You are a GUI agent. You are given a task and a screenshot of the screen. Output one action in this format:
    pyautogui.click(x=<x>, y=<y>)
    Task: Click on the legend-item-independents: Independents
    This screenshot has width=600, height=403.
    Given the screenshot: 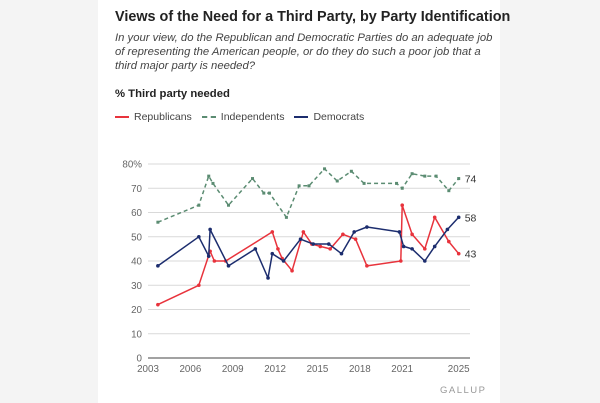 What is the action you would take?
    pyautogui.click(x=243, y=117)
    